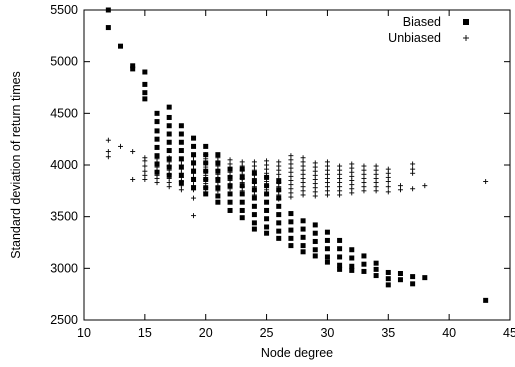  What do you see at coordinates (64, 268) in the screenshot?
I see `y-tick-label: 3000` at bounding box center [64, 268].